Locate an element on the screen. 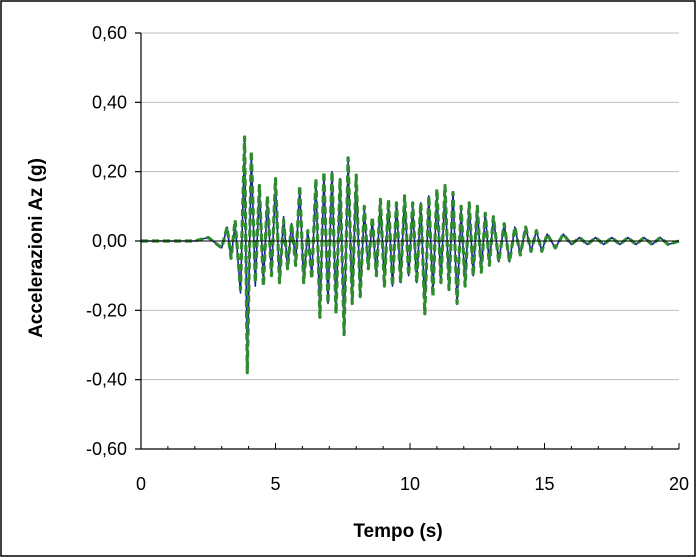 The image size is (696, 557). y-axis-title: Accelerazioni Az (g) is located at coordinates (36, 248).